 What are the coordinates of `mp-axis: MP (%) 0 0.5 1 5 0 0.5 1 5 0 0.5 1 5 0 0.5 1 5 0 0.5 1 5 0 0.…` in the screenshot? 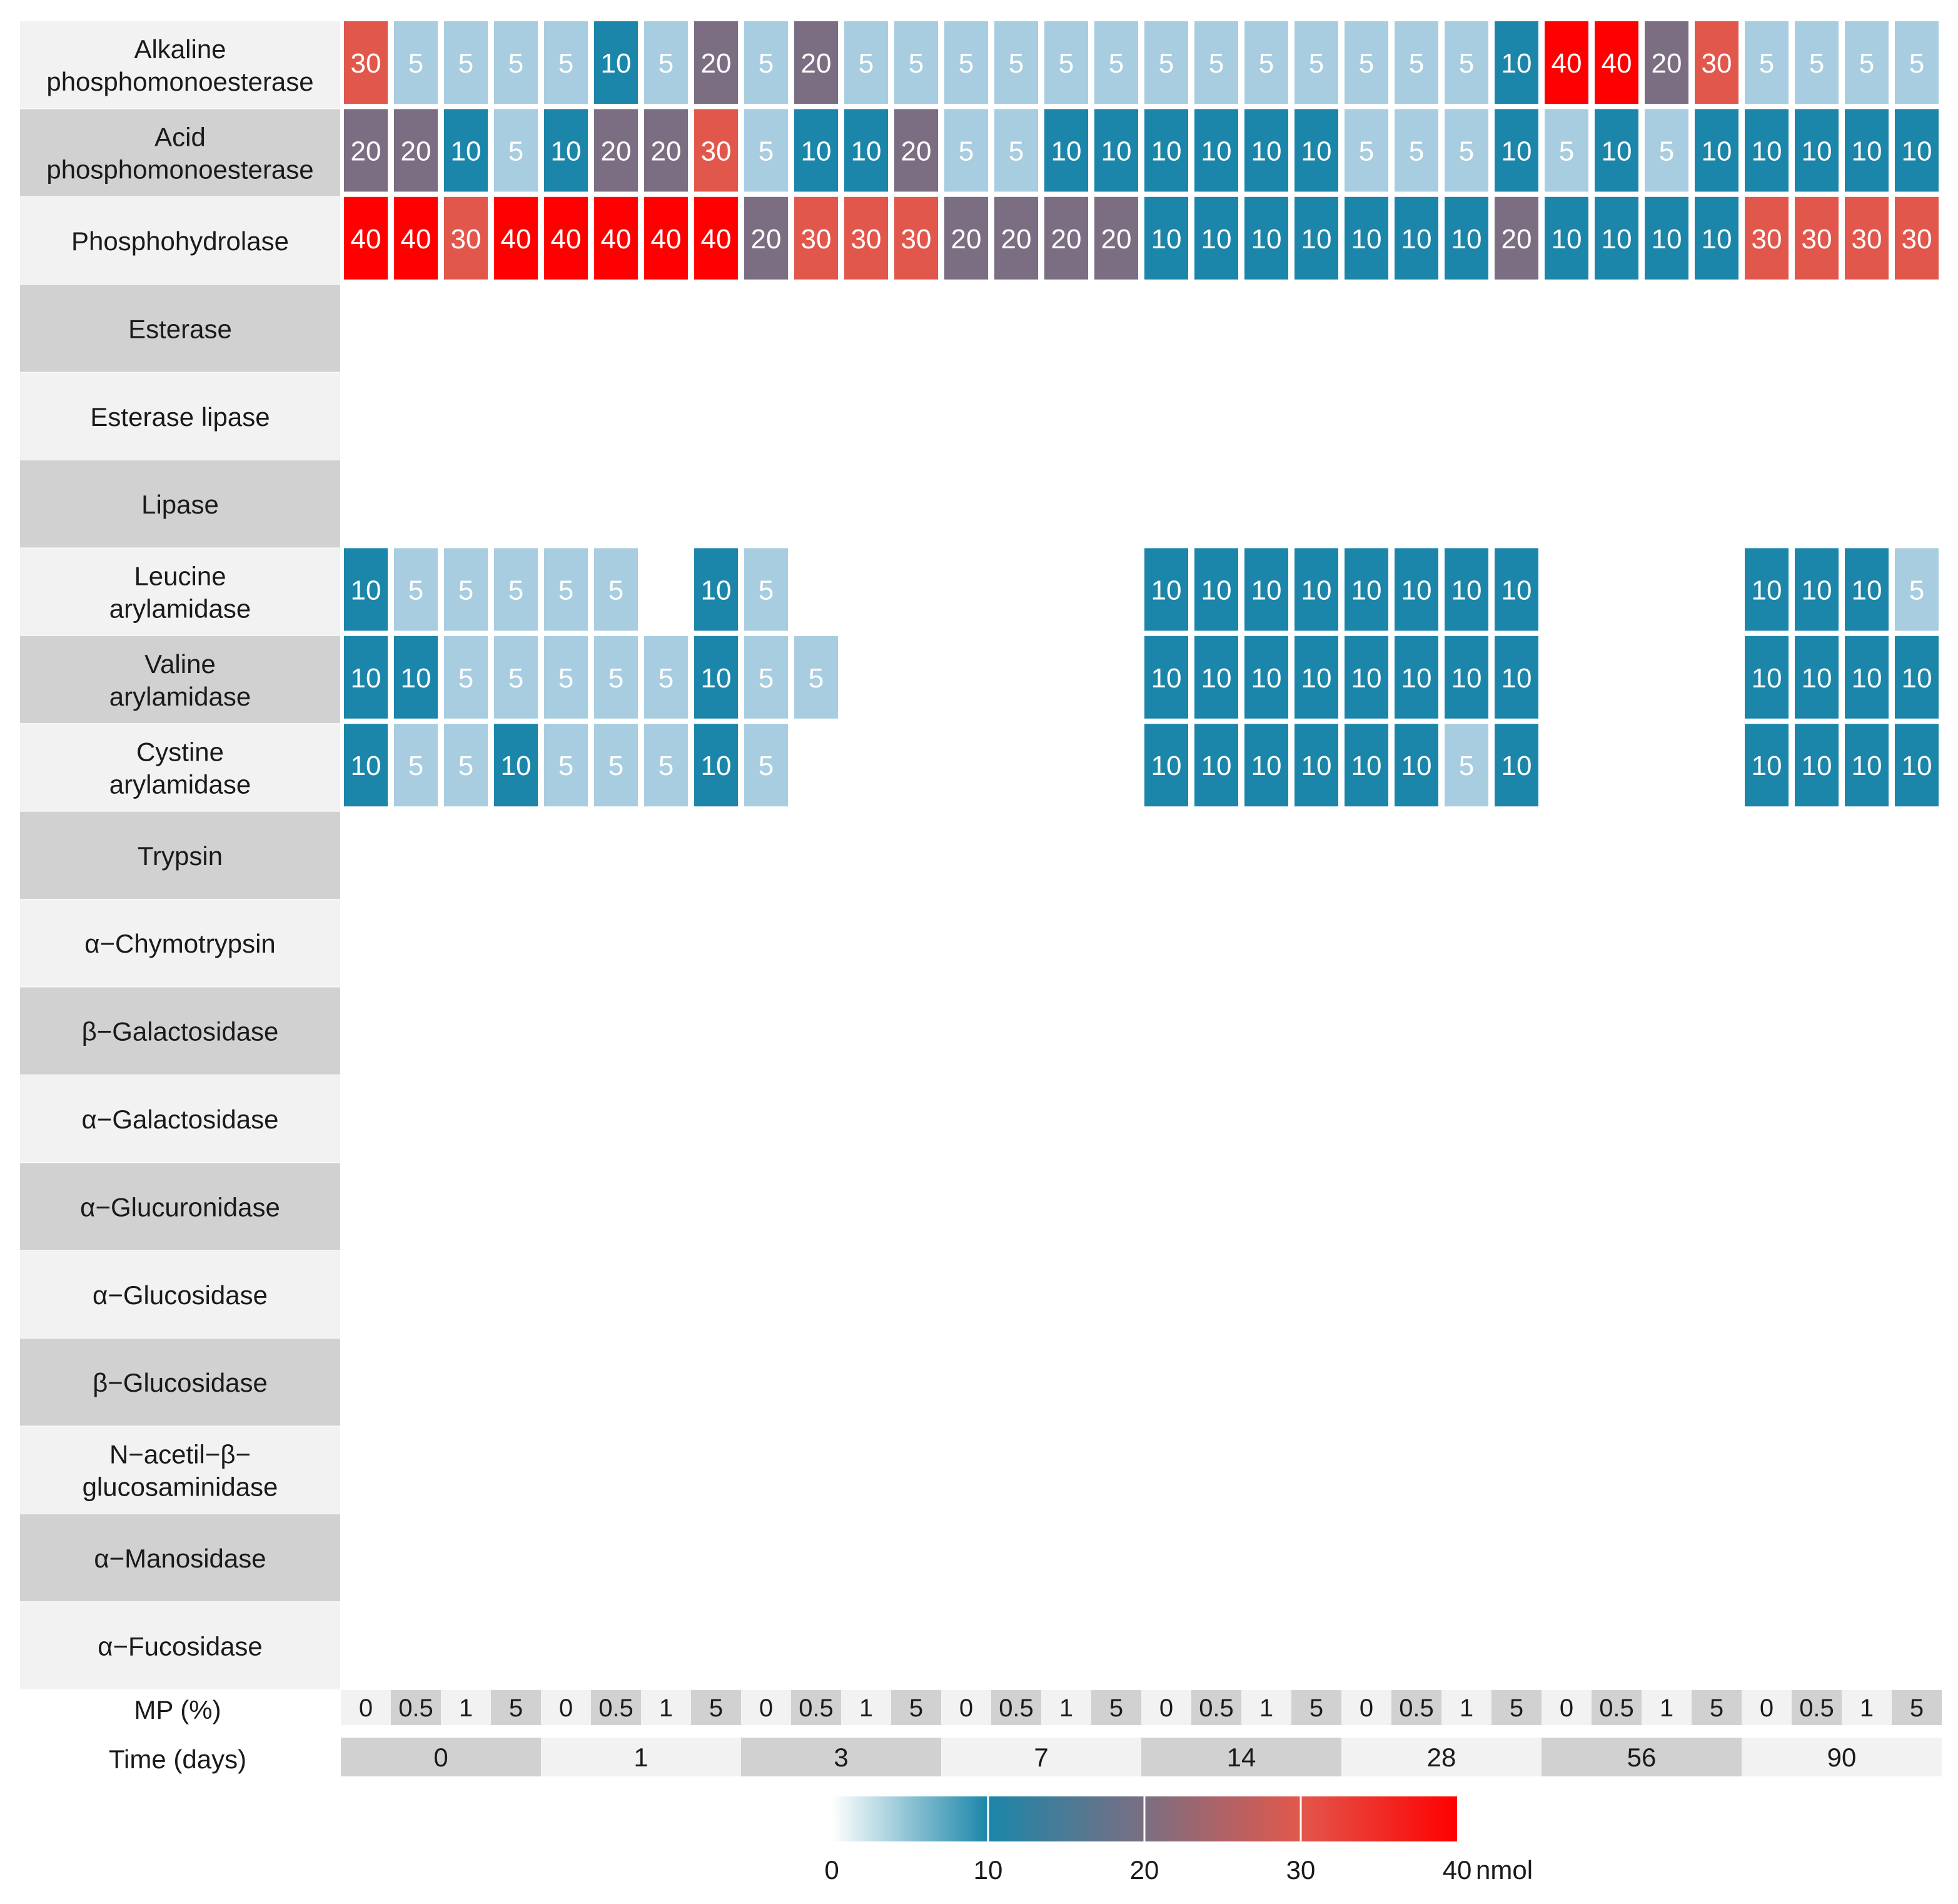 It's located at (1038, 1707).